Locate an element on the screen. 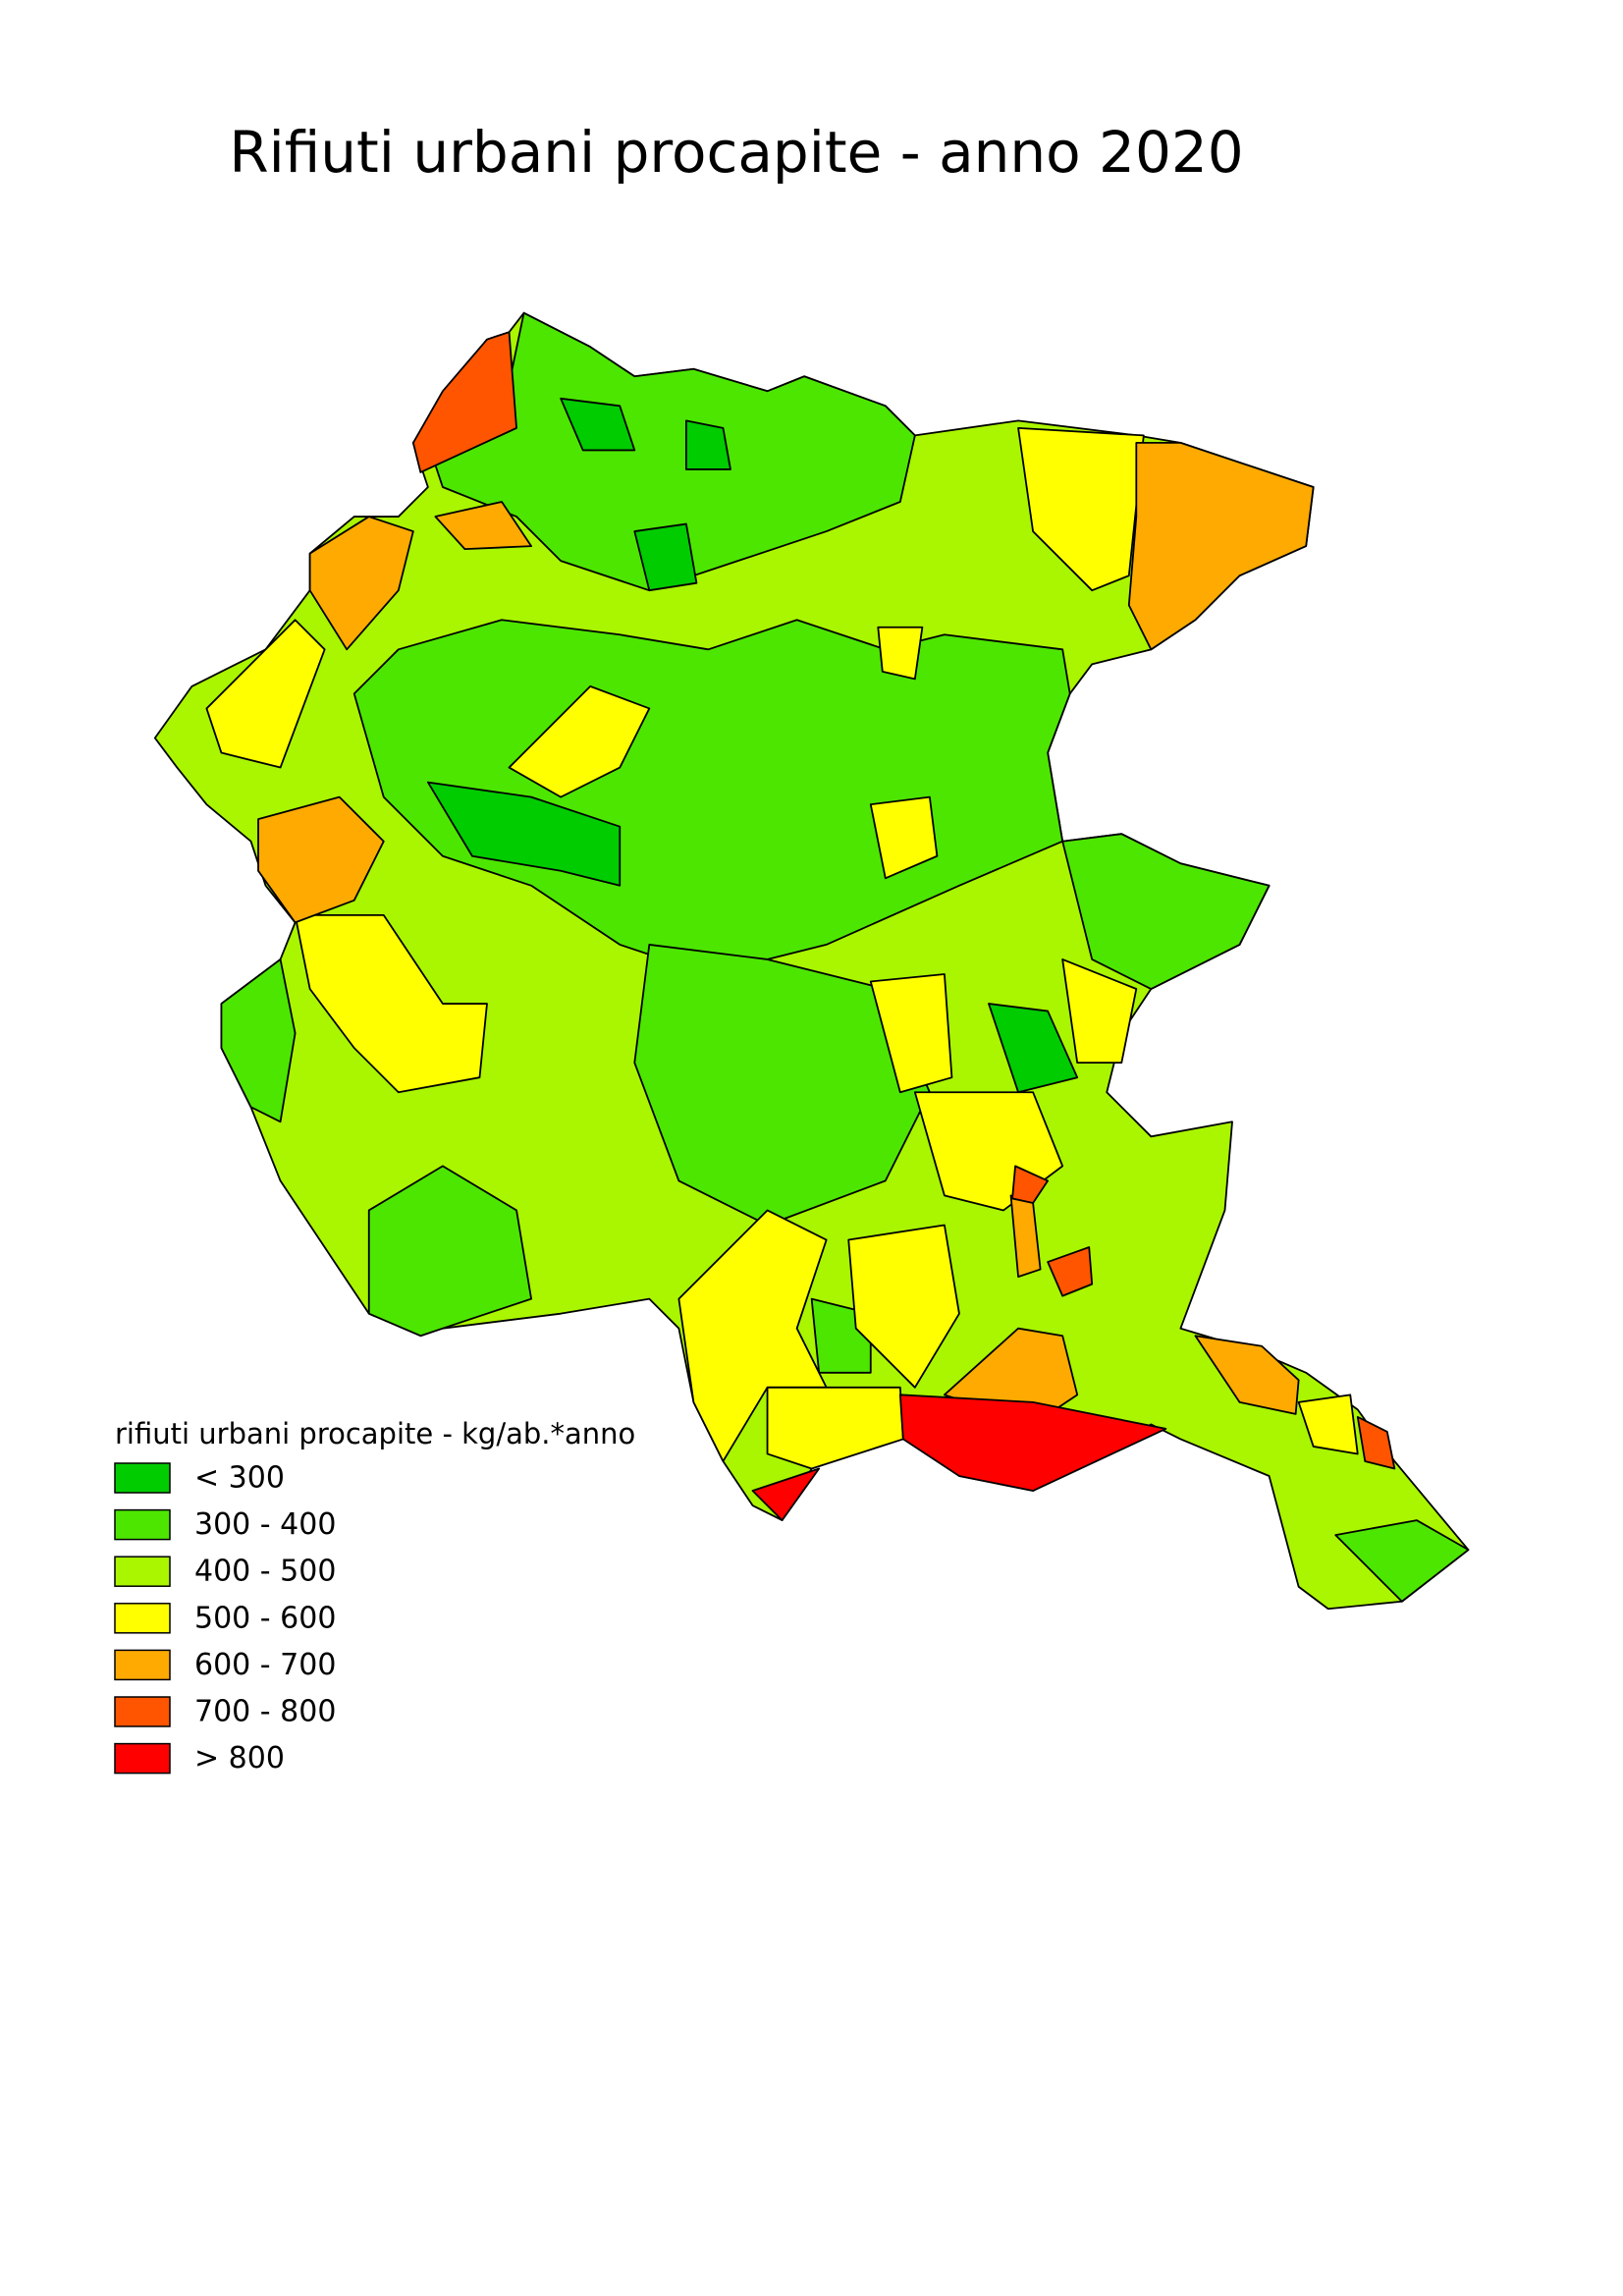 The width and height of the screenshot is (1623, 2296). map-title: Rifiuti urbani procapite - anno 2020 is located at coordinates (736, 152).